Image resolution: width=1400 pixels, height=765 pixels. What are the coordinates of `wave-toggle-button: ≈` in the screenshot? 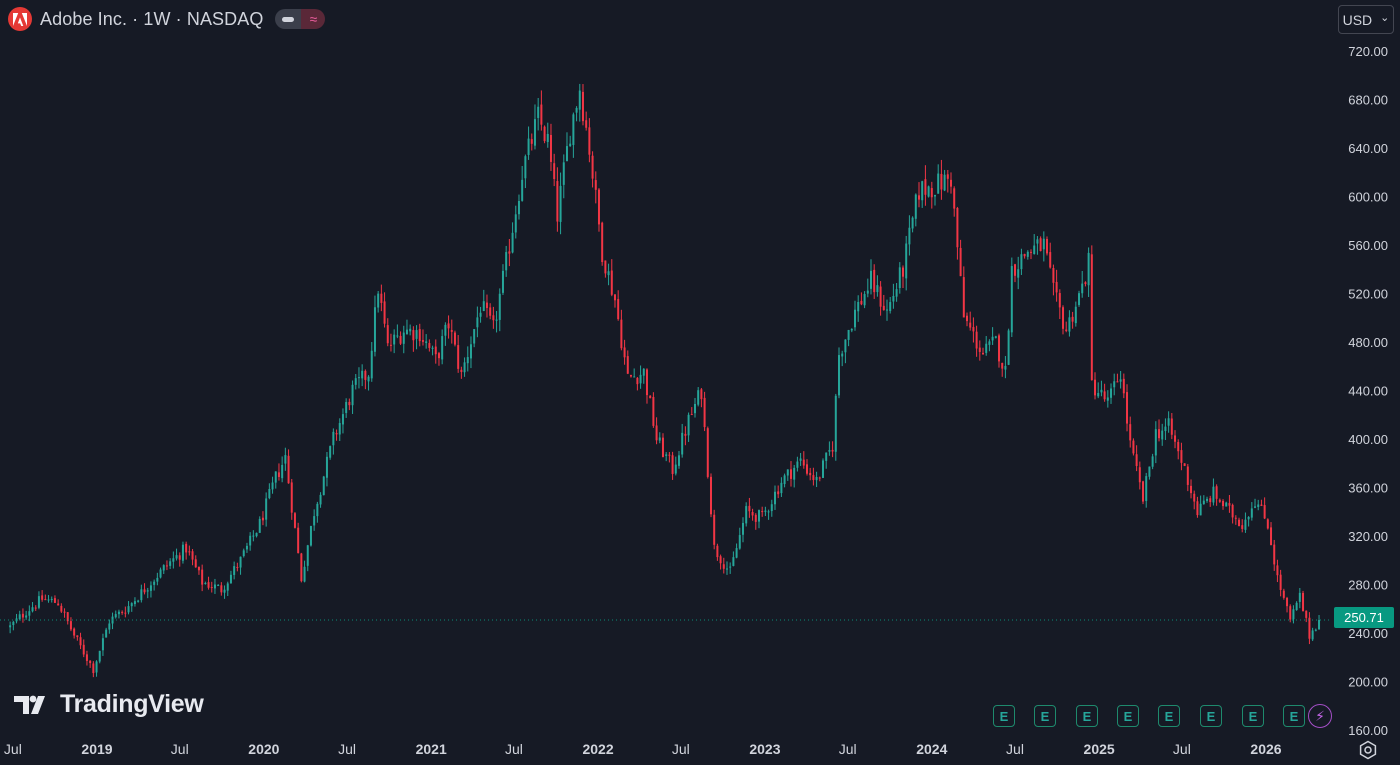 It's located at (313, 19).